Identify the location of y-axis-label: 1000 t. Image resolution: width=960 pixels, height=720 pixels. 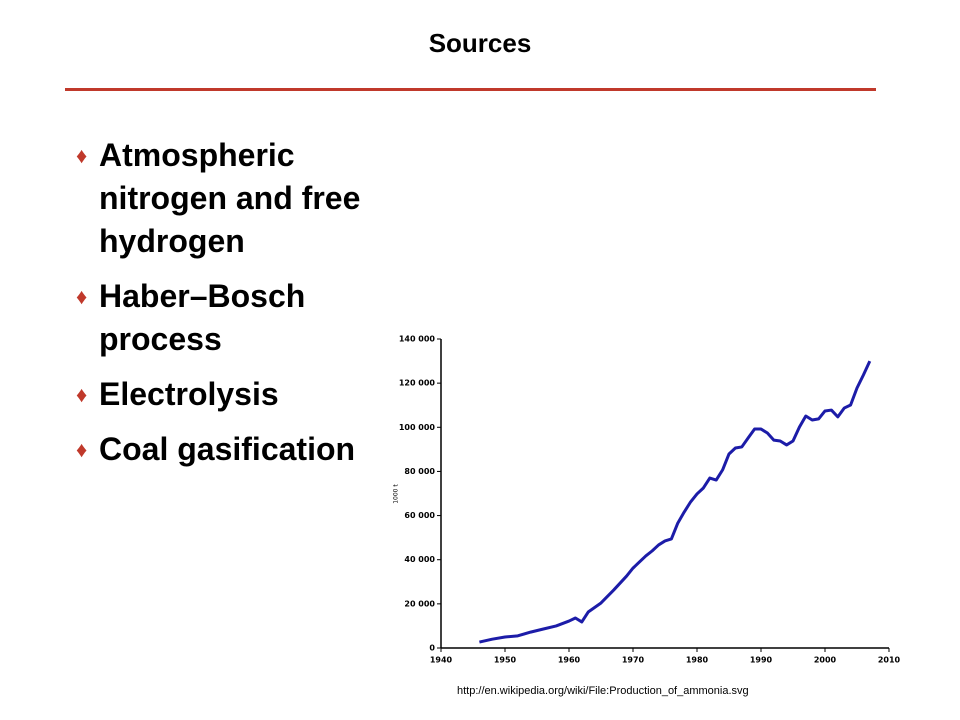
(396, 494).